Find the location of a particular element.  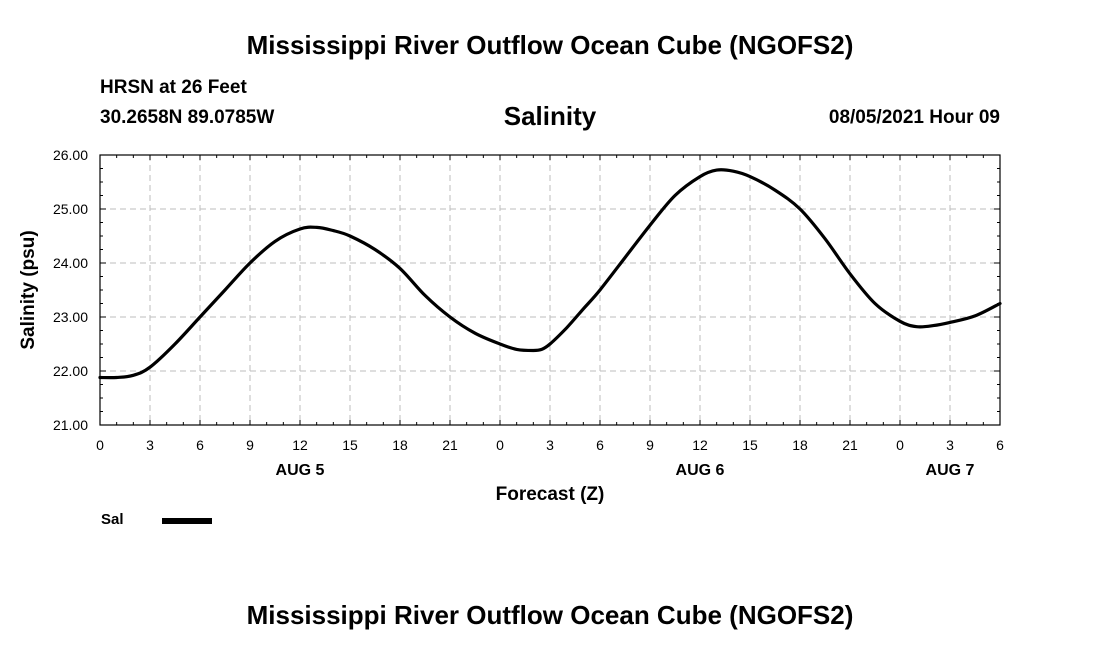

y-tick-label: 24.00 is located at coordinates (70, 263).